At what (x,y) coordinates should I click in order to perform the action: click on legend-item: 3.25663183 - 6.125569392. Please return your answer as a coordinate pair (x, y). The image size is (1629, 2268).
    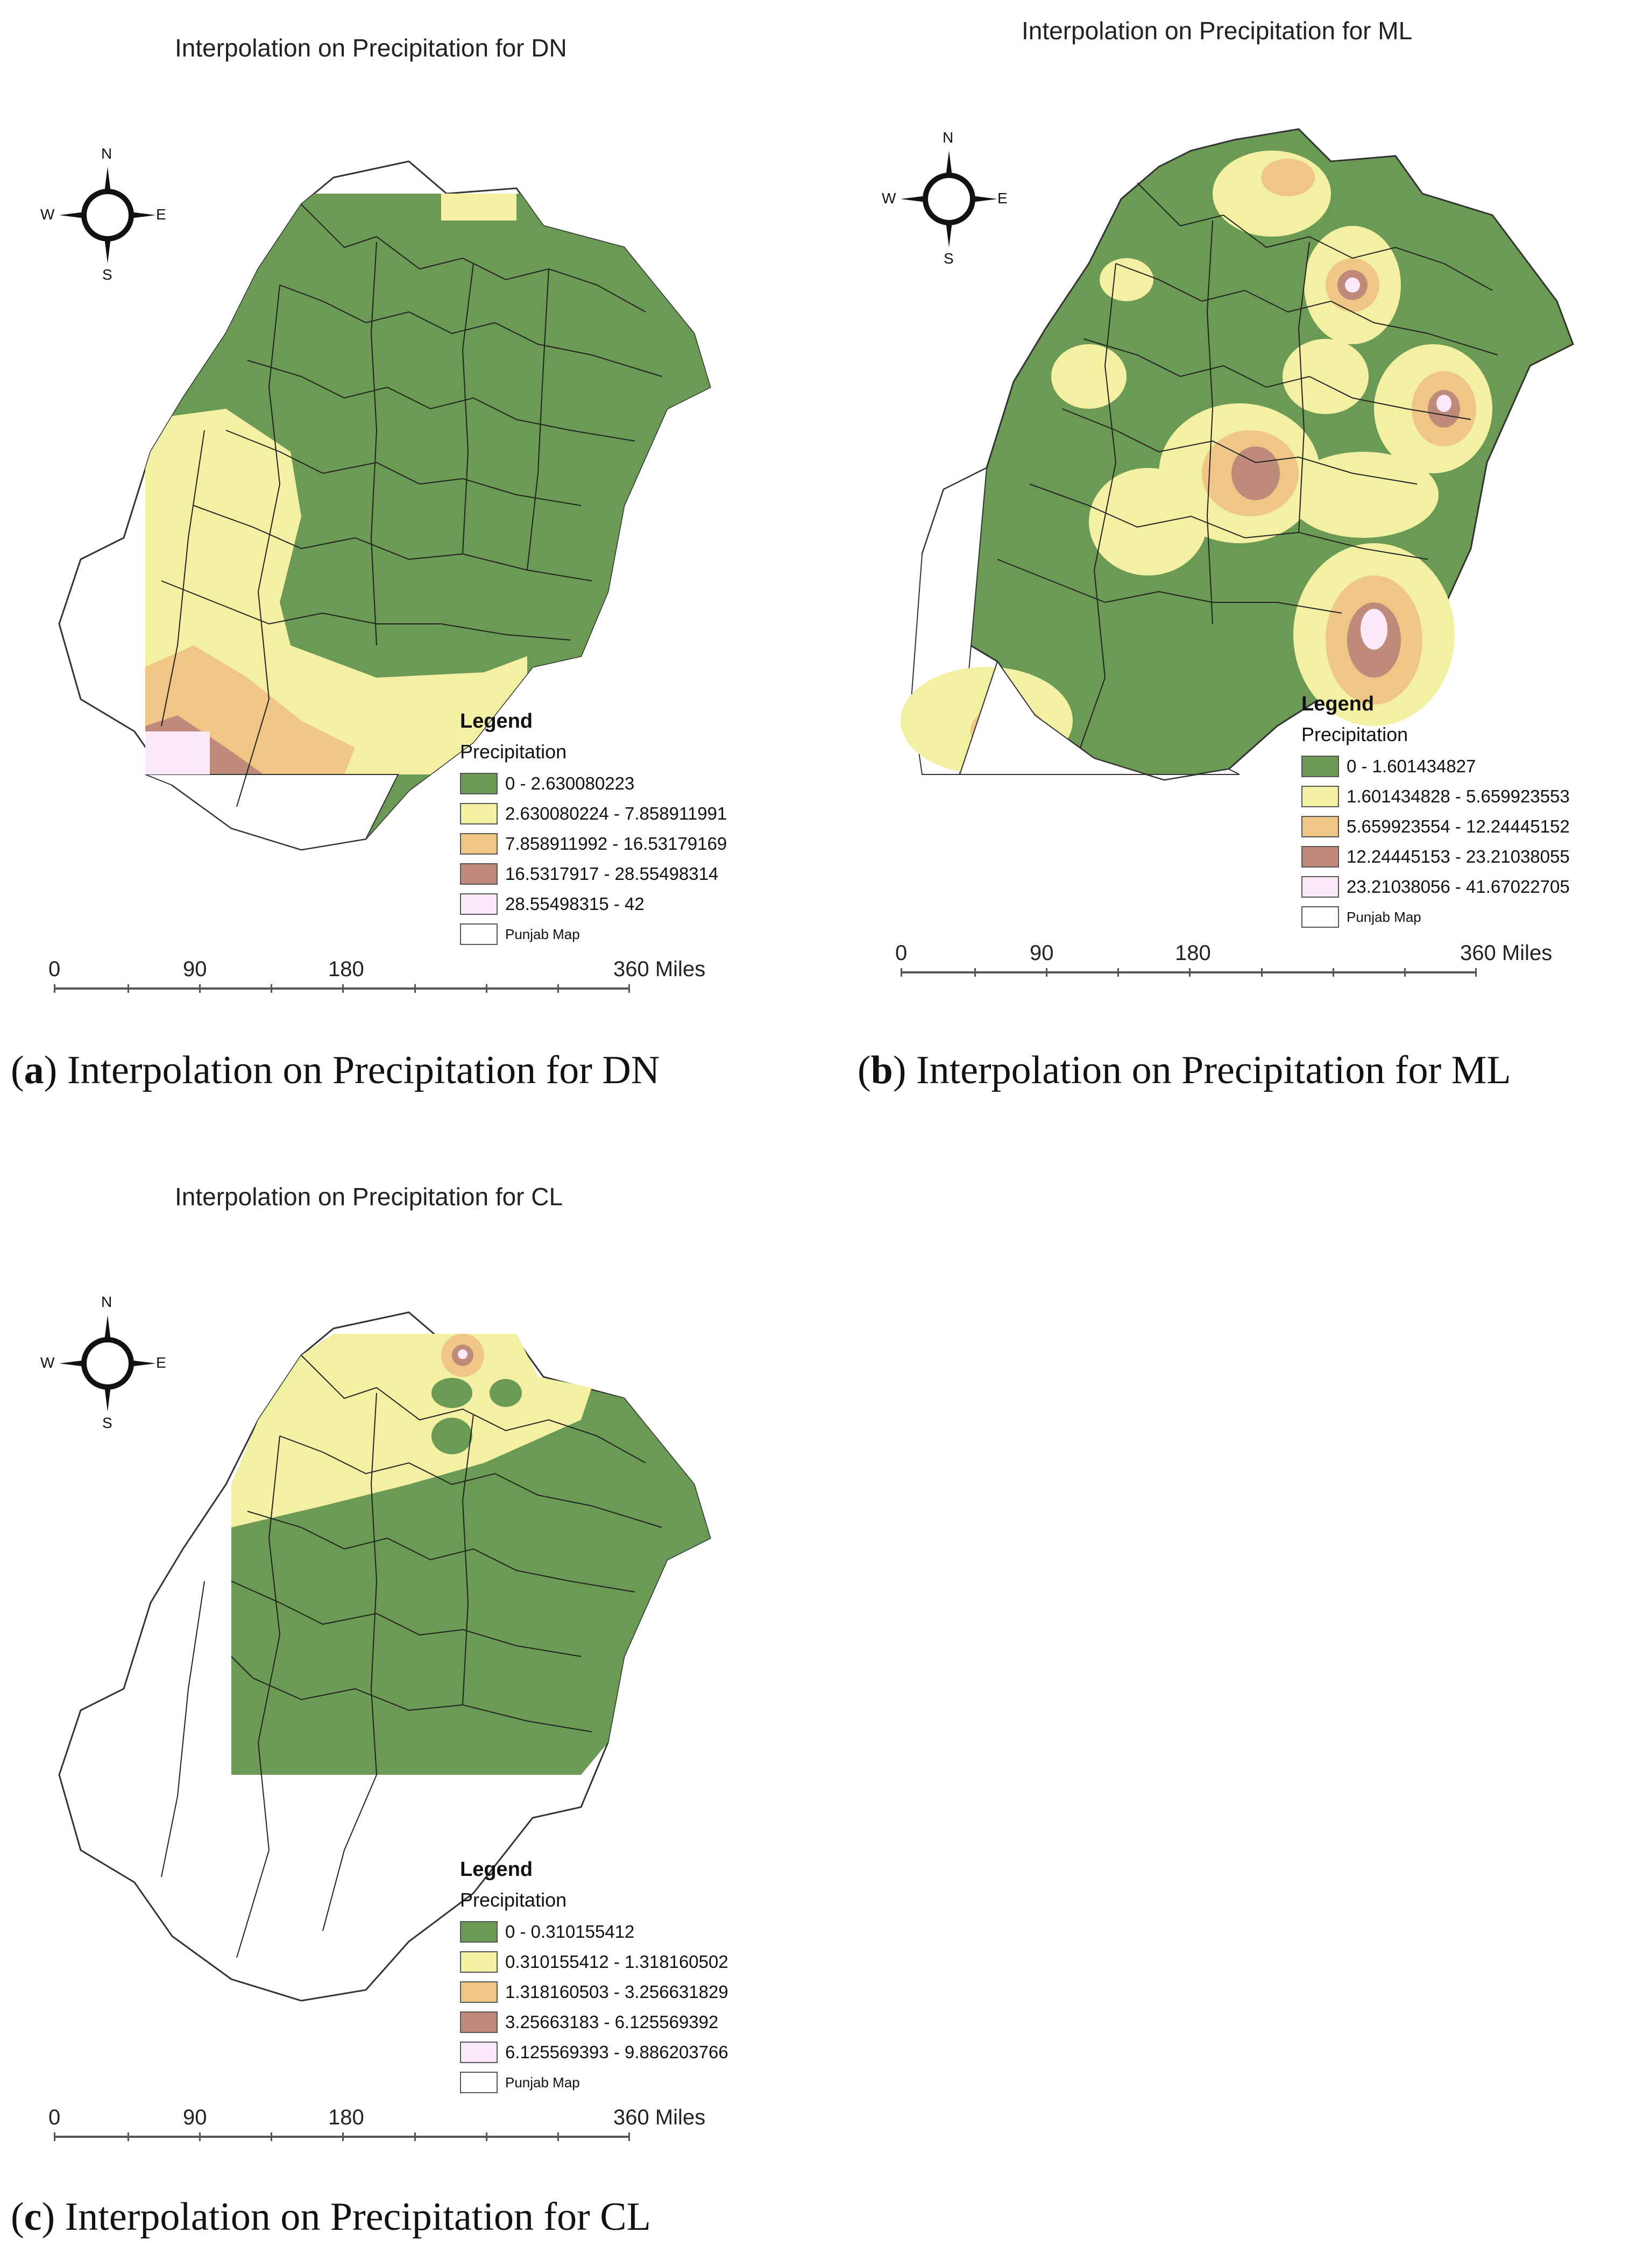
    Looking at the image, I should click on (594, 2022).